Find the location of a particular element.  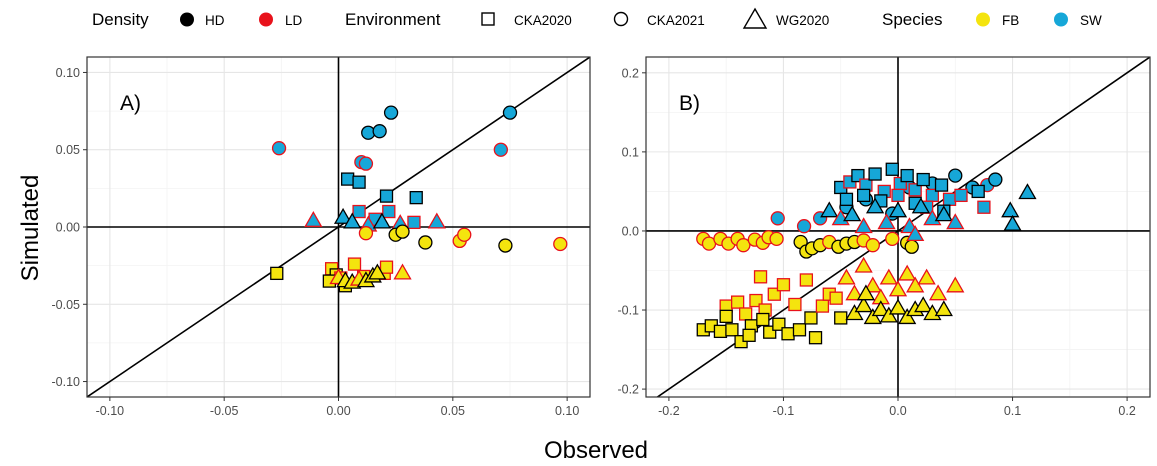

legend-title-environment: Environment is located at coordinates (393, 19).